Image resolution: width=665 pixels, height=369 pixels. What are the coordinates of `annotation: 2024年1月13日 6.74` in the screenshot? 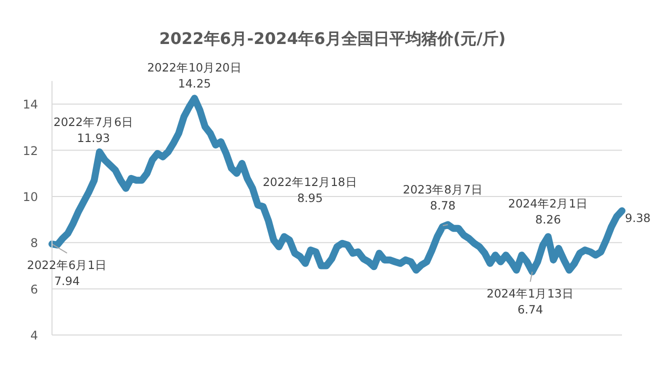 It's located at (530, 301).